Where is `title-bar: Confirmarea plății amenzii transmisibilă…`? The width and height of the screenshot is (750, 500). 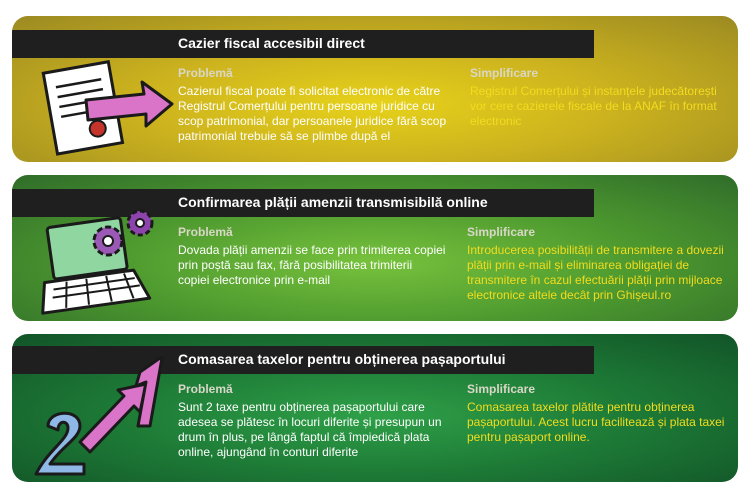 title-bar: Confirmarea plății amenzii transmisibilă… is located at coordinates (303, 203).